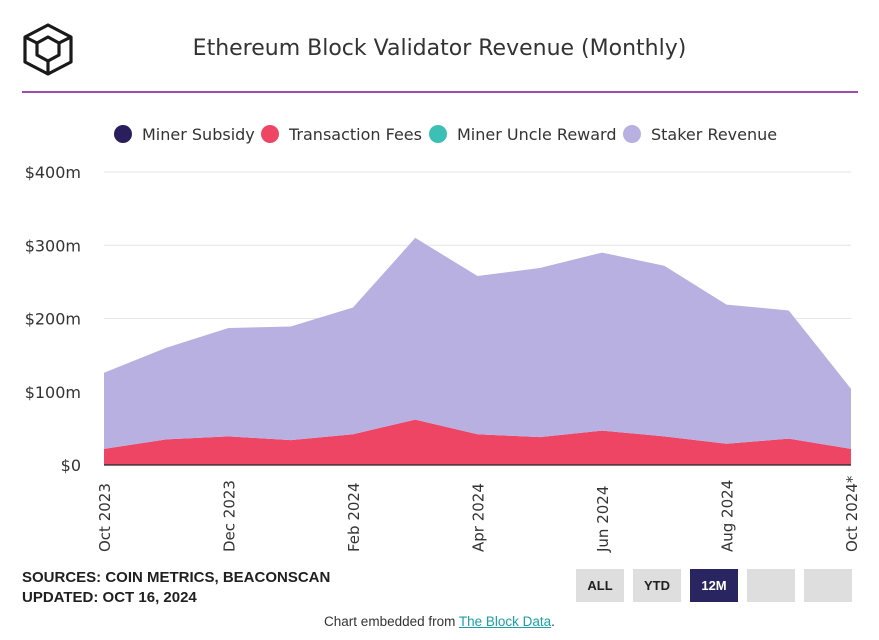  Describe the element at coordinates (852, 513) in the screenshot. I see `x-tick-label: Oct 2024*` at that location.